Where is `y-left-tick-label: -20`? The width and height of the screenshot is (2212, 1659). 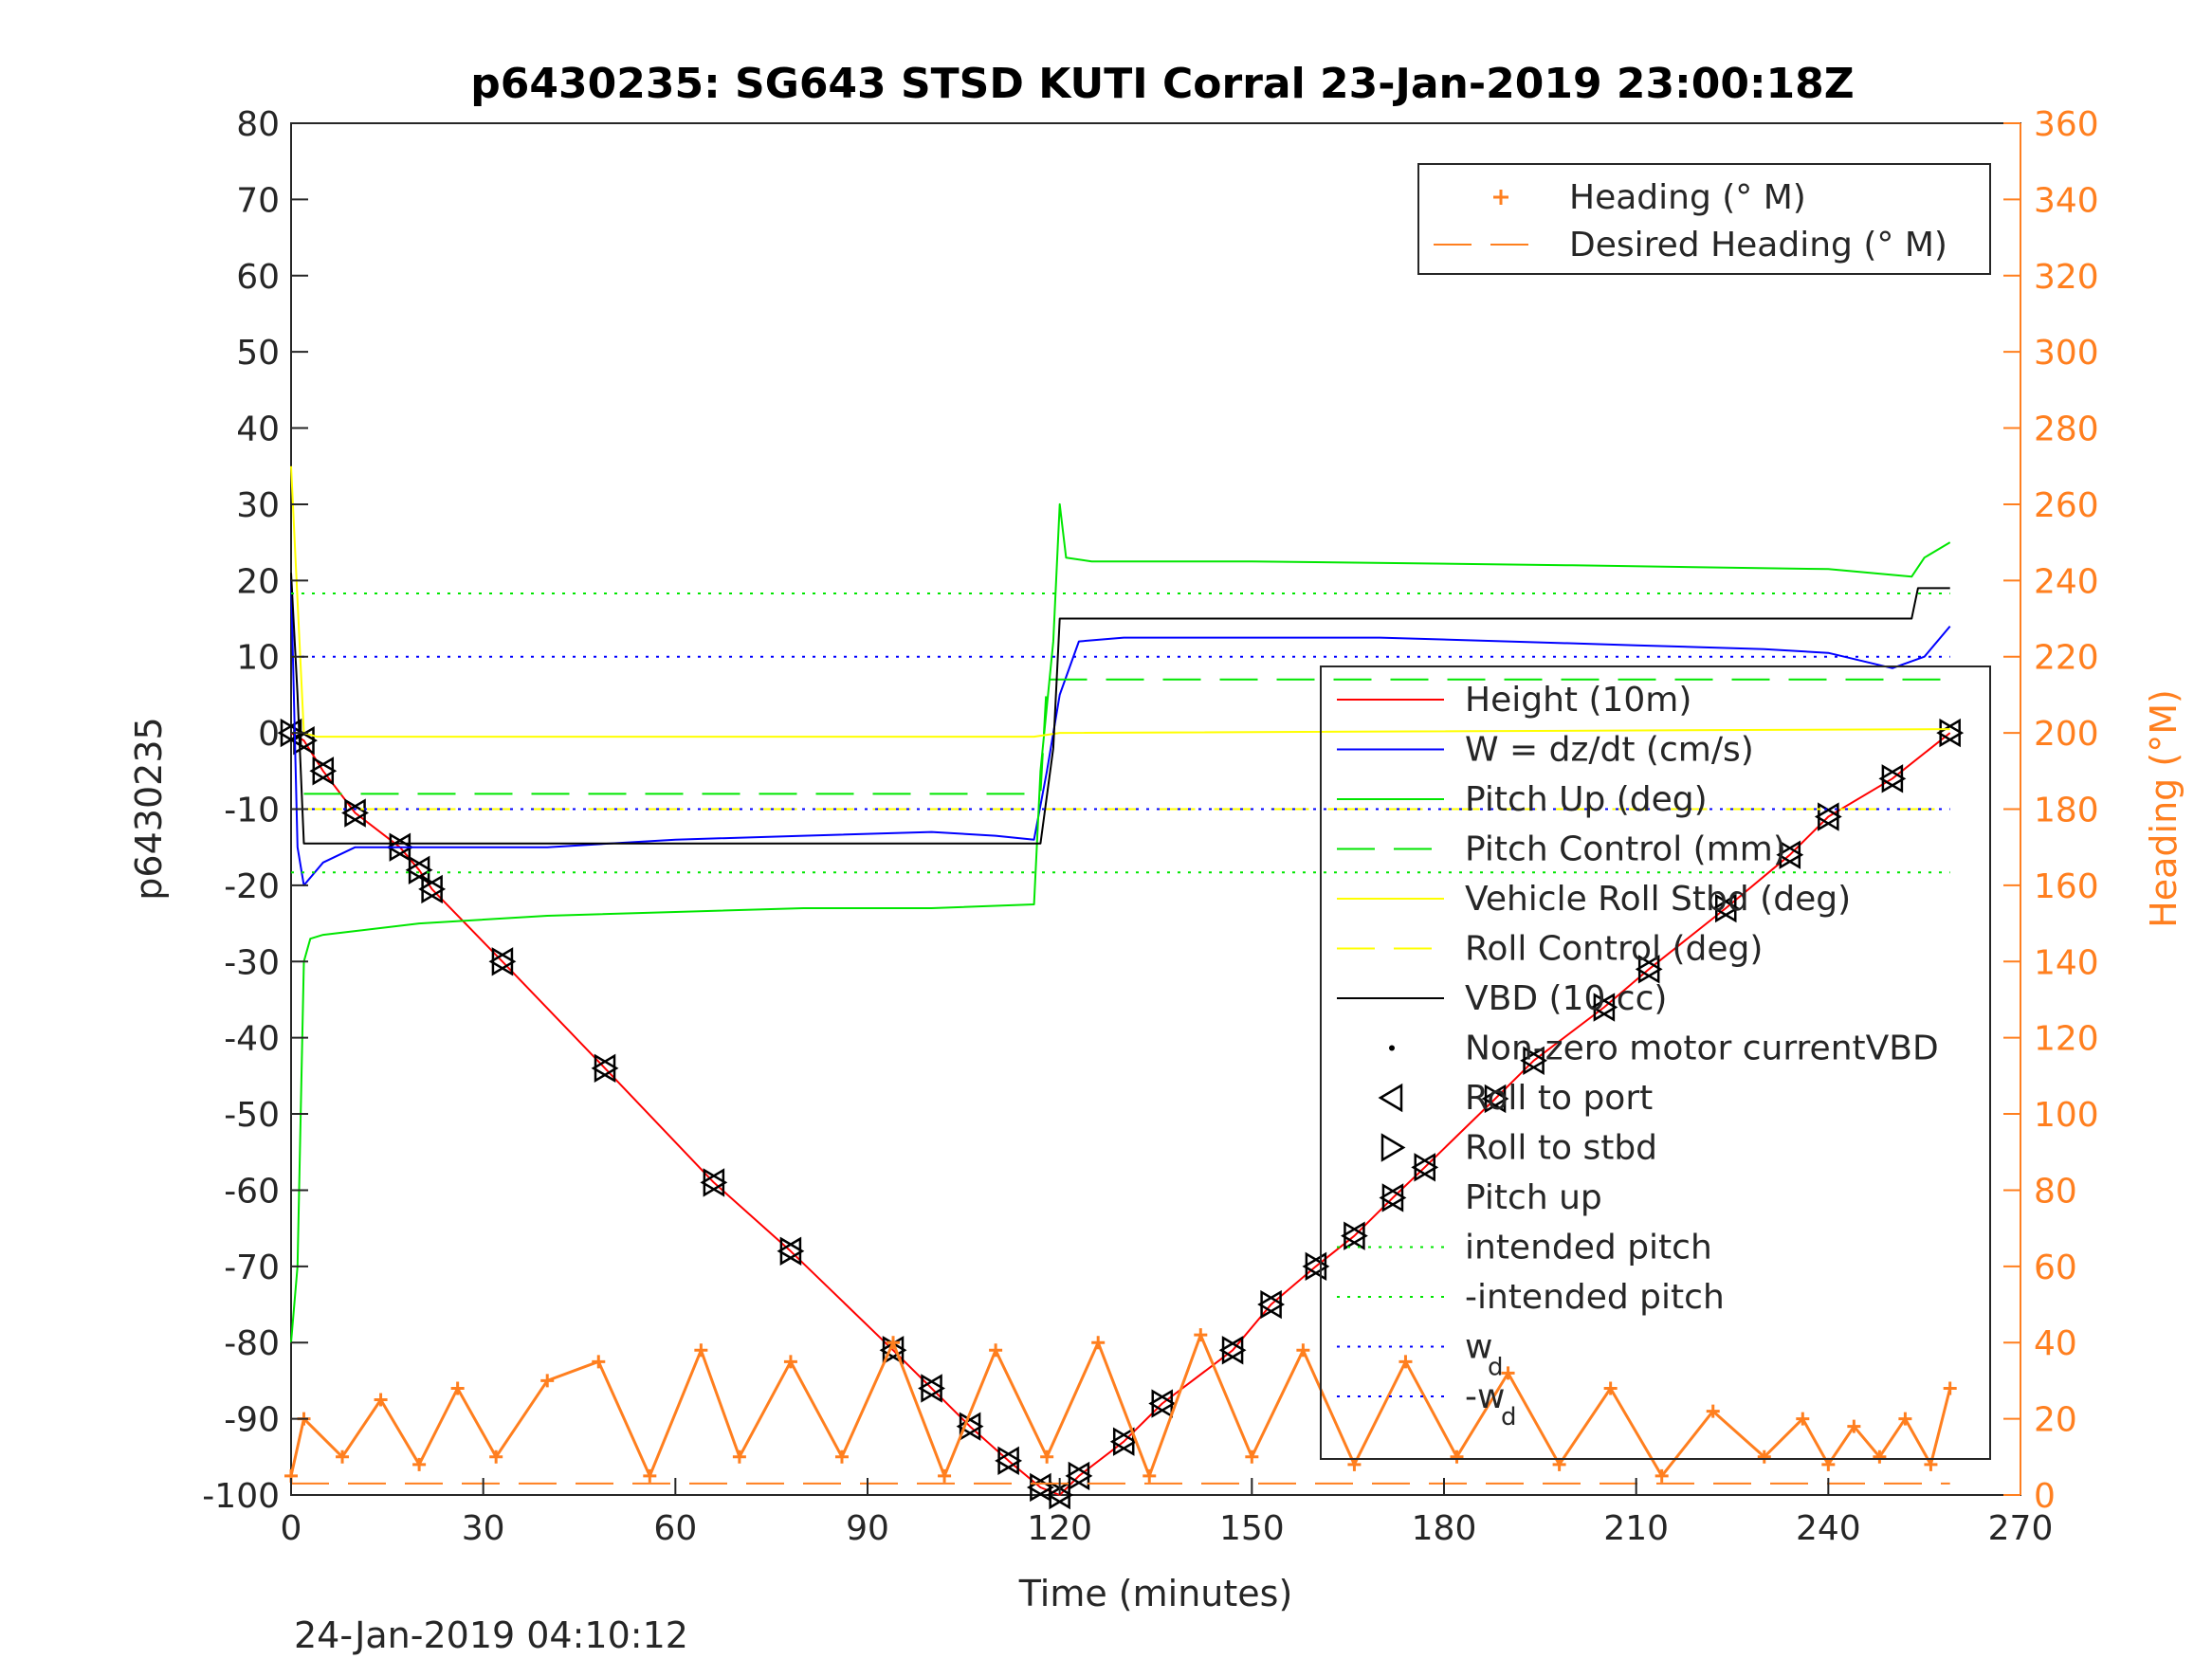 y-left-tick-label: -20 is located at coordinates (252, 886).